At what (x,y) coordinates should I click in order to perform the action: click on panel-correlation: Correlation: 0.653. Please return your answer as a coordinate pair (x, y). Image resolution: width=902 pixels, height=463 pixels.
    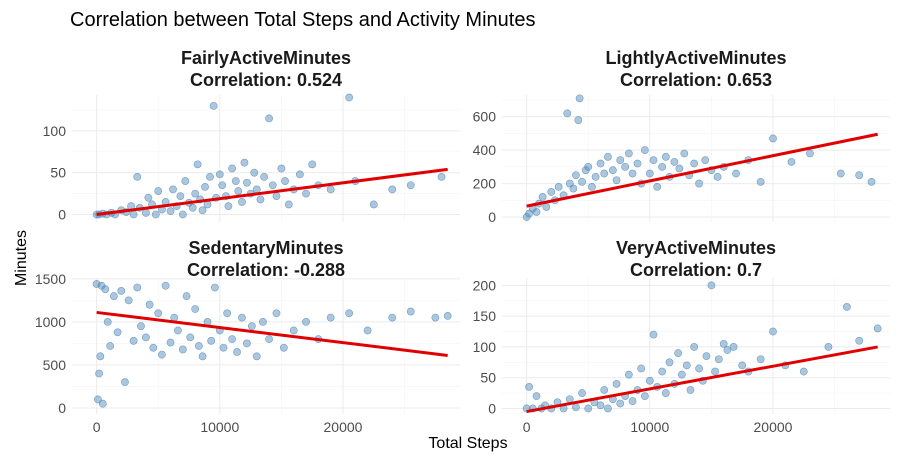
    Looking at the image, I should click on (696, 80).